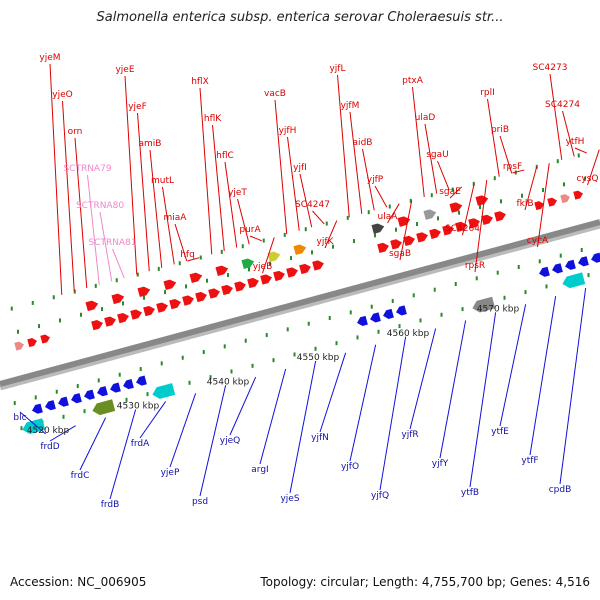 Image resolution: width=600 pixels, height=600 pixels. I want to click on reverse-leader-line, so click(183, 430).